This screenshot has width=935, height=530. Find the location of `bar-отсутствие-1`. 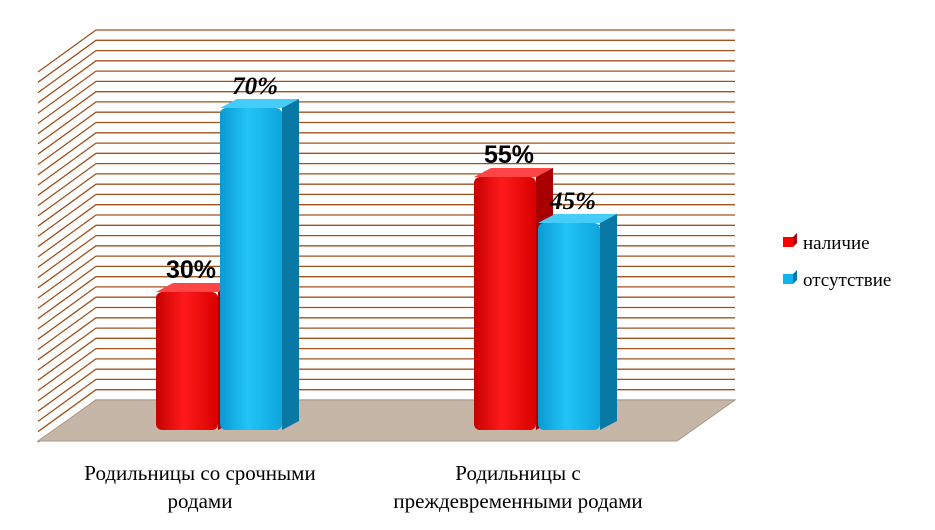

bar-отсутствие-1 is located at coordinates (259, 264).